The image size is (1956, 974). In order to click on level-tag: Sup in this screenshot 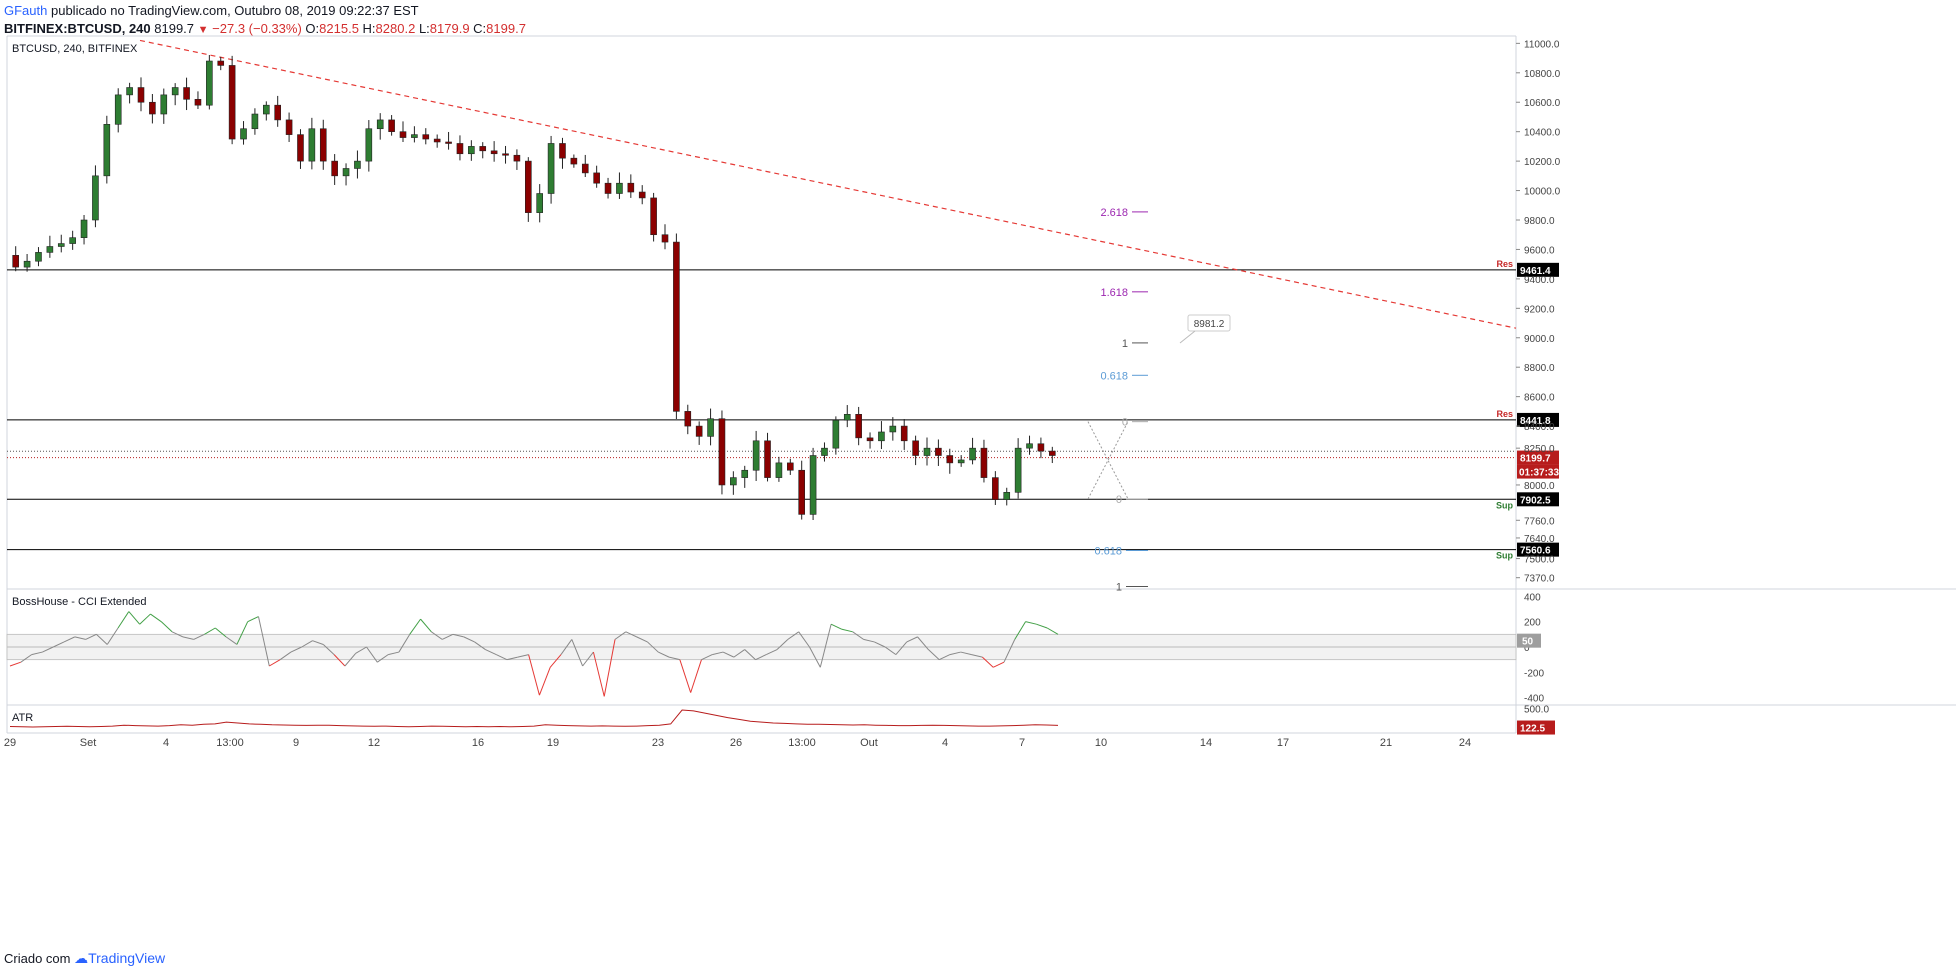, I will do `click(1505, 505)`.